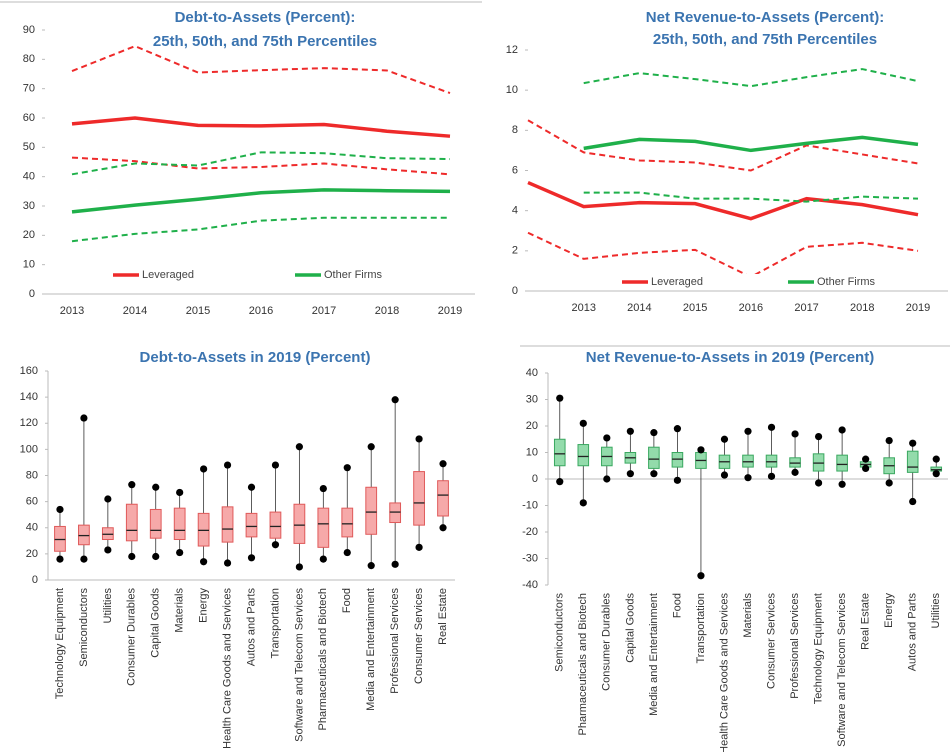 This screenshot has width=950, height=752. Describe the element at coordinates (371, 649) in the screenshot. I see `x-tick-label: Media and Entertainment` at that location.